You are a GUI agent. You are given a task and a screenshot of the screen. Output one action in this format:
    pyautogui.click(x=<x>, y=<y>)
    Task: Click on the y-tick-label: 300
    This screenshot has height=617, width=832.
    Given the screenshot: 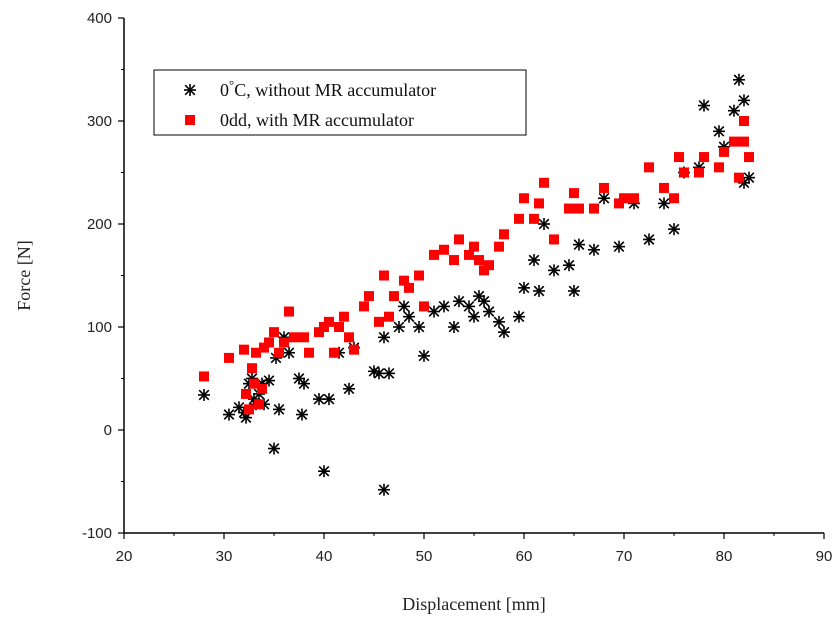 What is the action you would take?
    pyautogui.click(x=99, y=121)
    